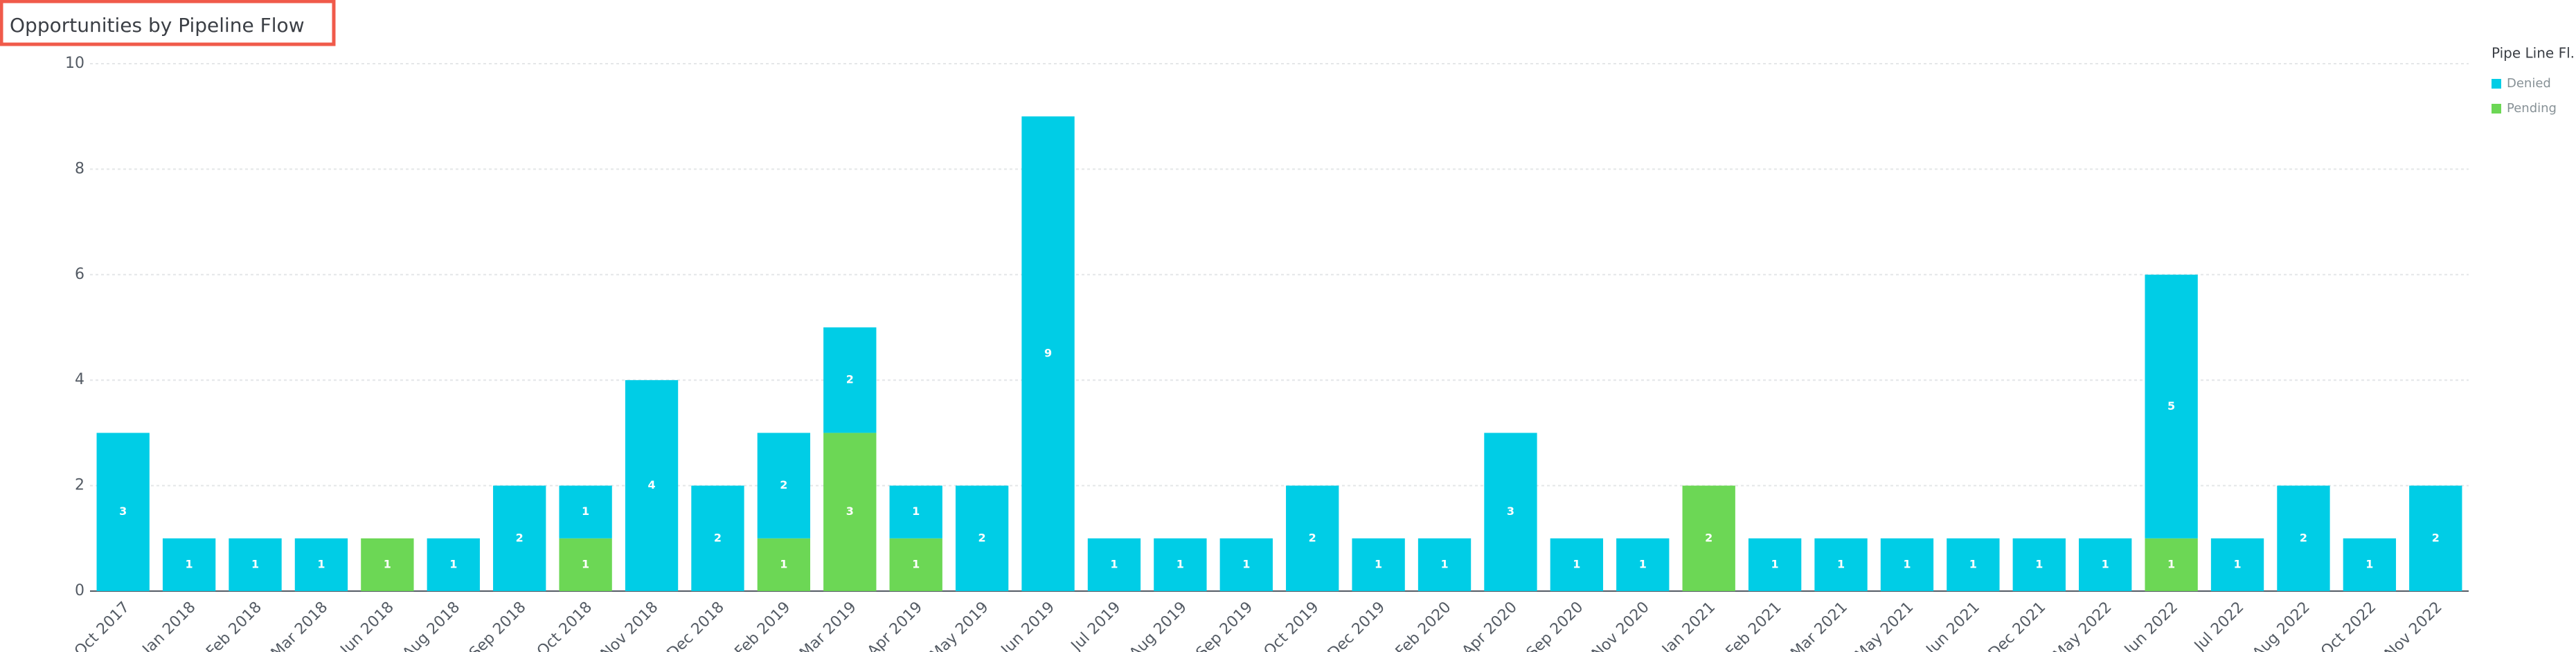  Describe the element at coordinates (1490, 625) in the screenshot. I see `x-tick-label: Apr 2020` at that location.